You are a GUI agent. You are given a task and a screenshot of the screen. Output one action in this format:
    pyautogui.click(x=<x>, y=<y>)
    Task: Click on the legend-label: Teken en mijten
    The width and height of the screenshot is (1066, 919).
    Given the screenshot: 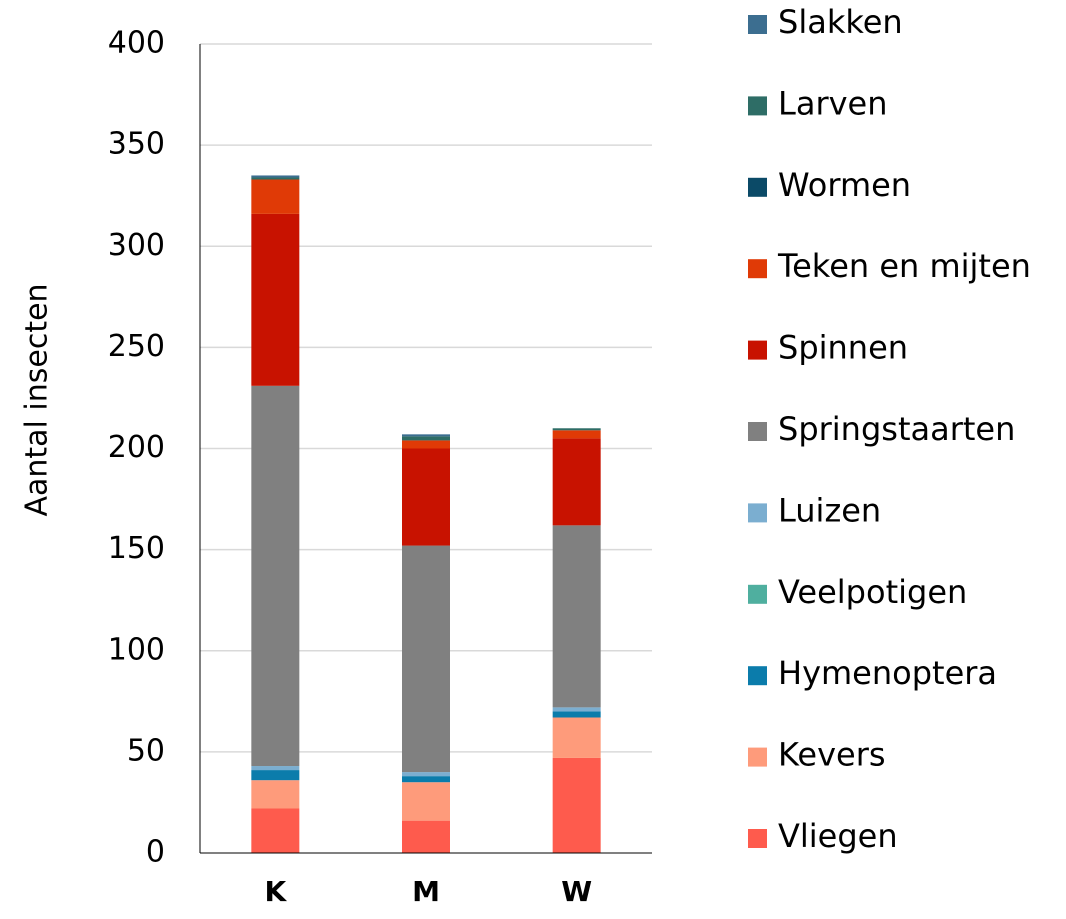 What is the action you would take?
    pyautogui.click(x=904, y=266)
    